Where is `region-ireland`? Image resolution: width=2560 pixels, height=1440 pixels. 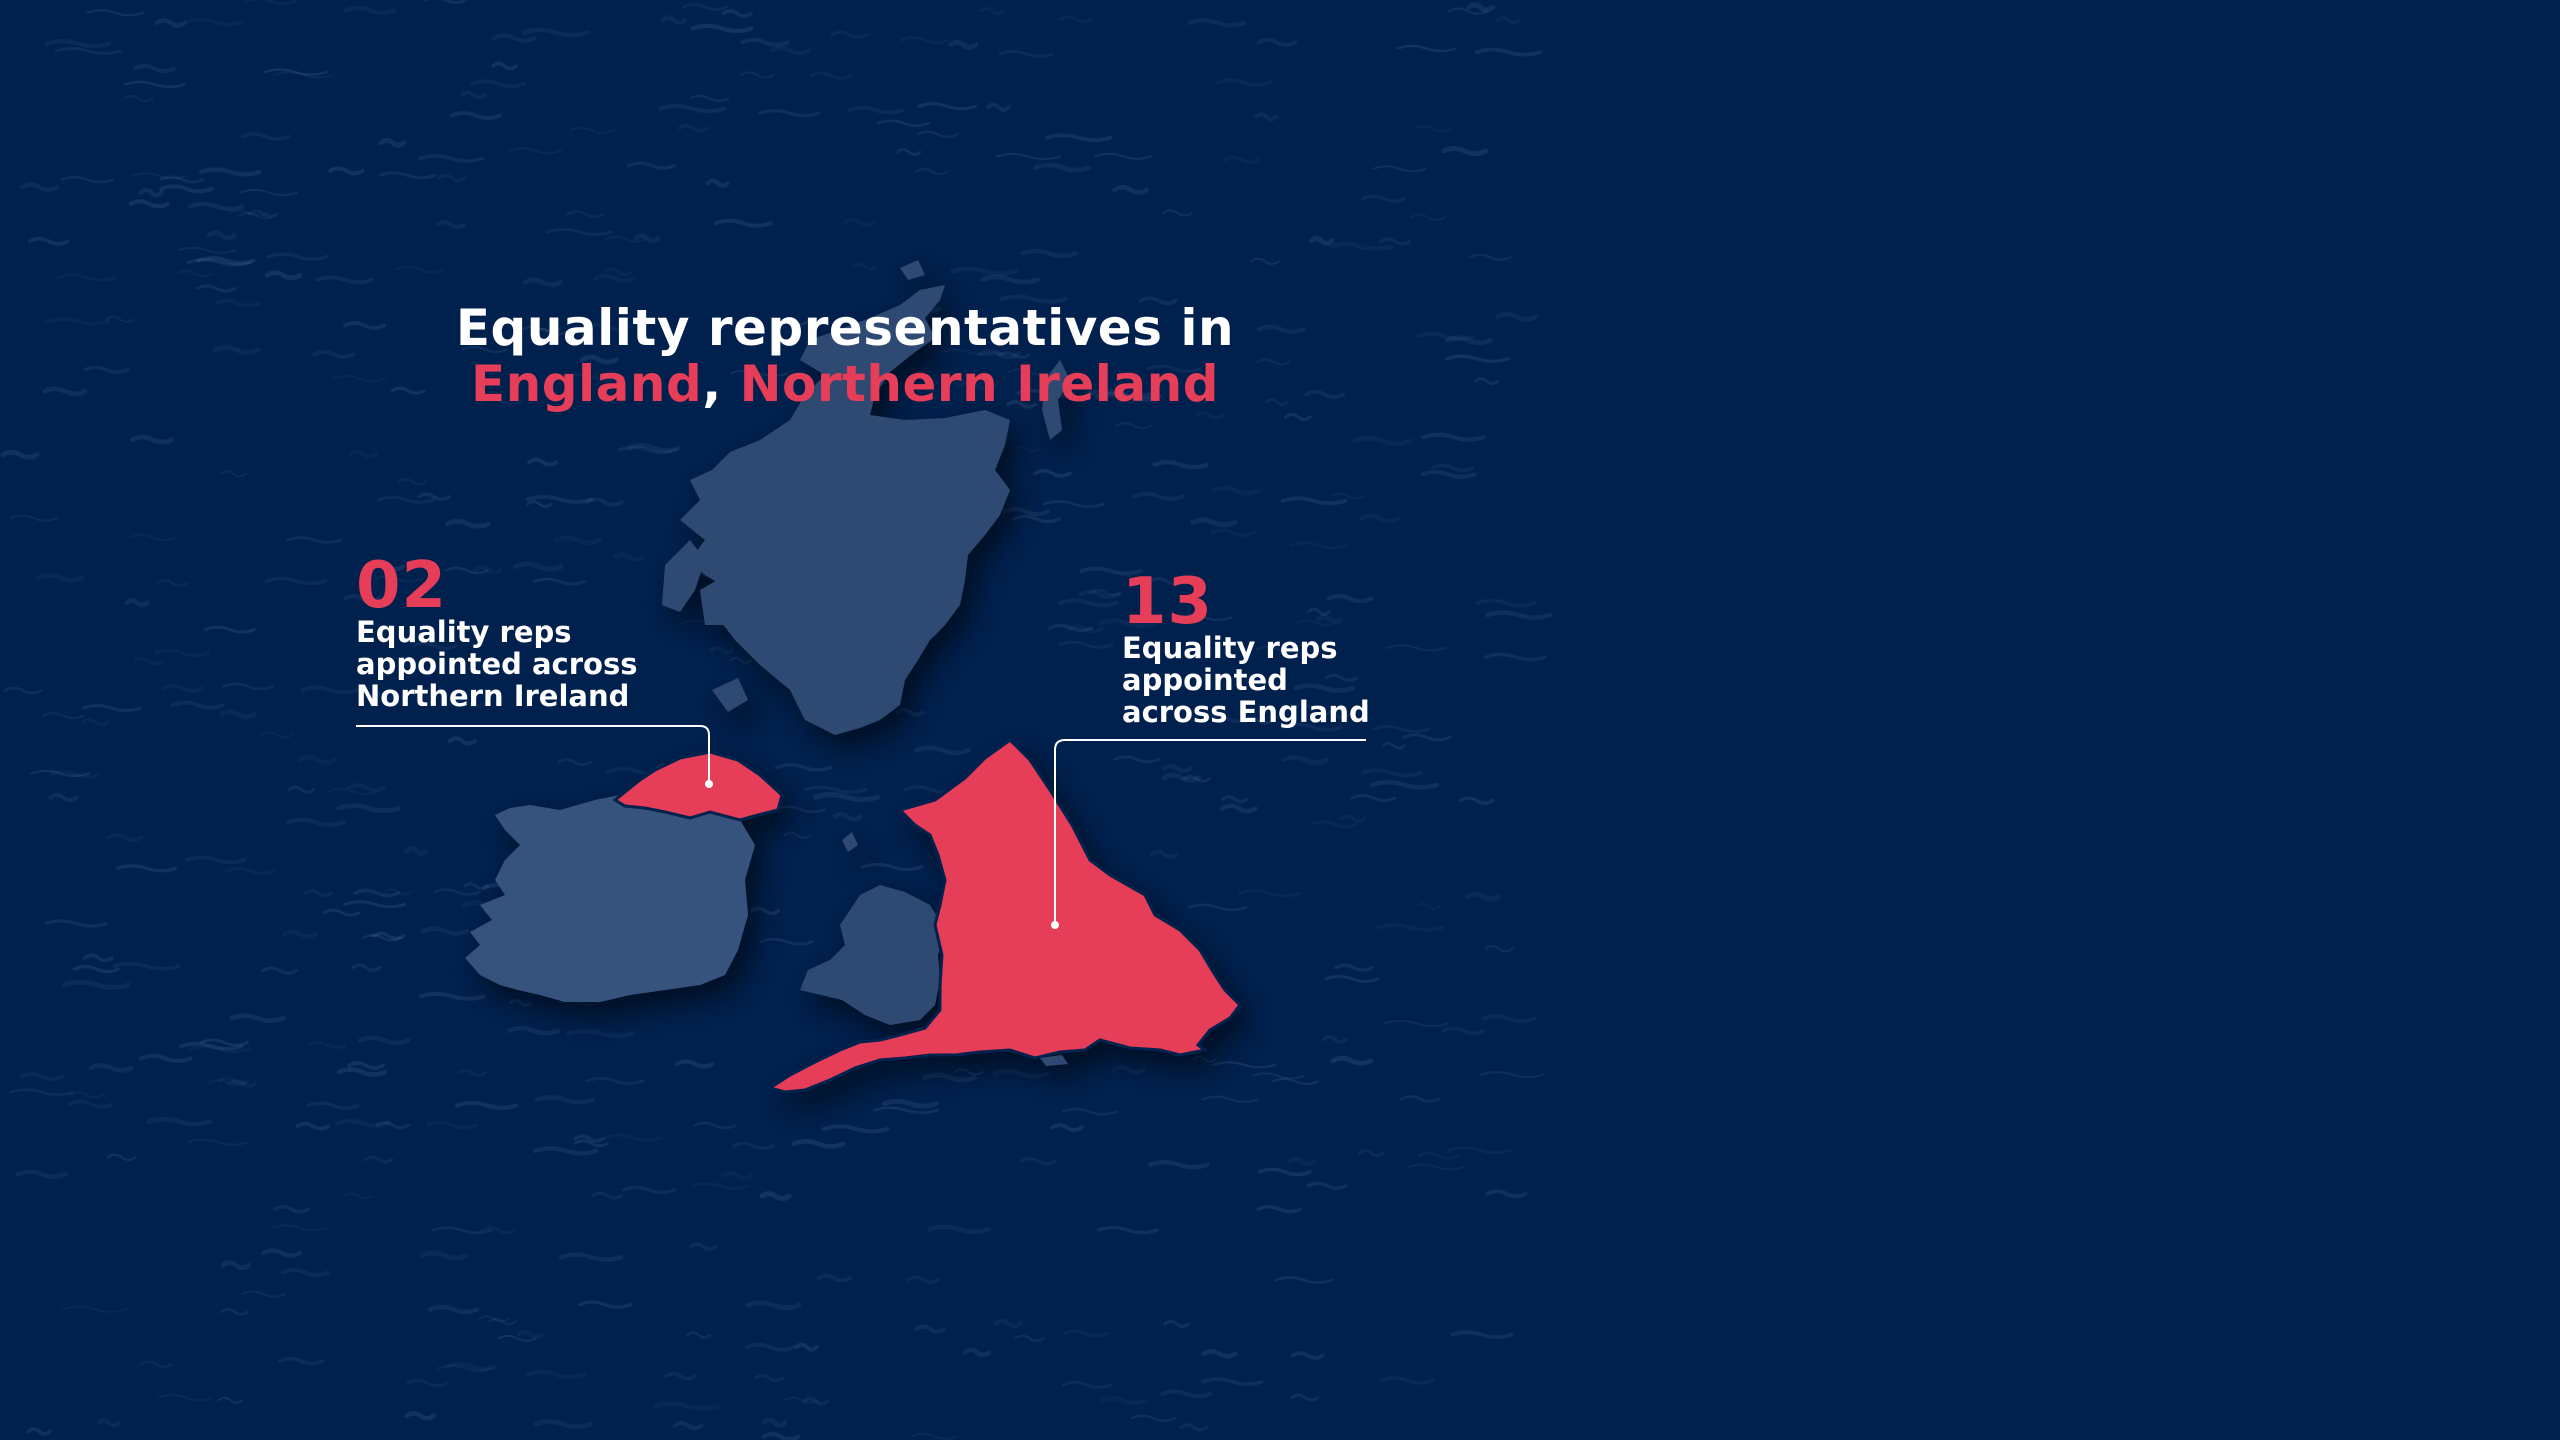 region-ireland is located at coordinates (610, 891).